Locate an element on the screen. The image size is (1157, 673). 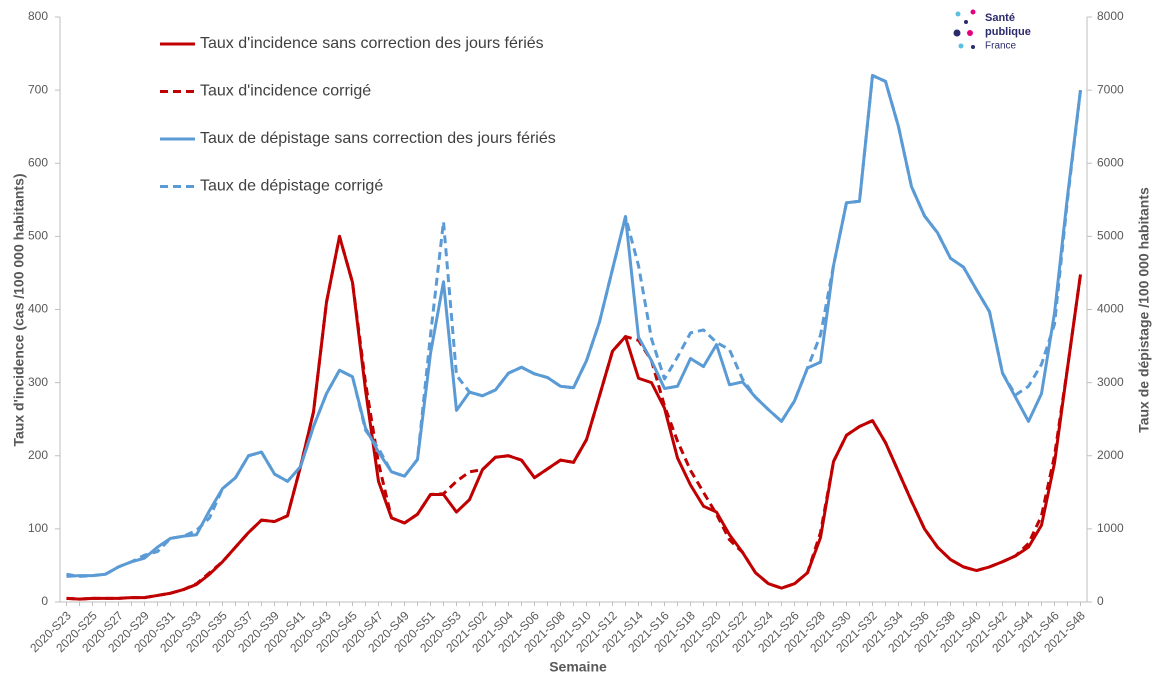
y-tick-label: 0 is located at coordinates (44, 601).